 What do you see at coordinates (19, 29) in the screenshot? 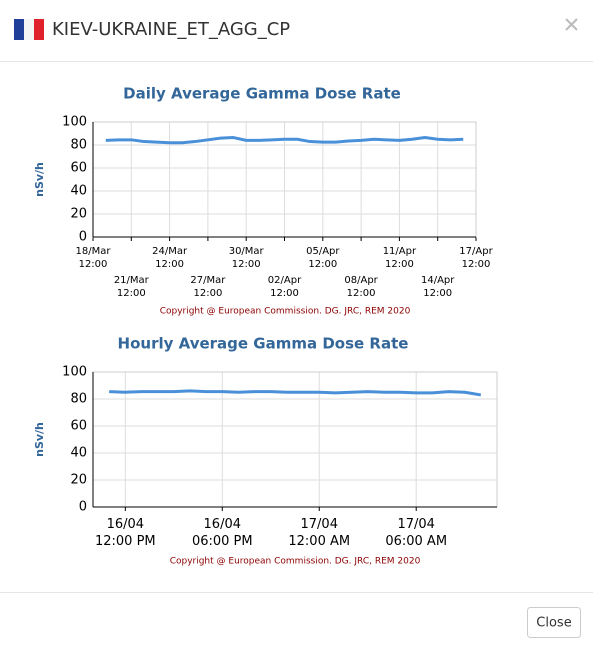
I see `flag-blue` at bounding box center [19, 29].